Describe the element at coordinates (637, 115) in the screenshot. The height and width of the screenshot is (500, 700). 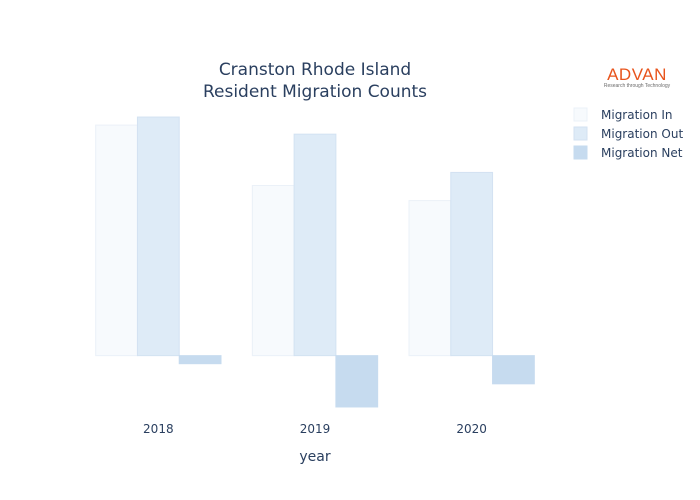
I see `legend-label-migration-in: Migration In` at that location.